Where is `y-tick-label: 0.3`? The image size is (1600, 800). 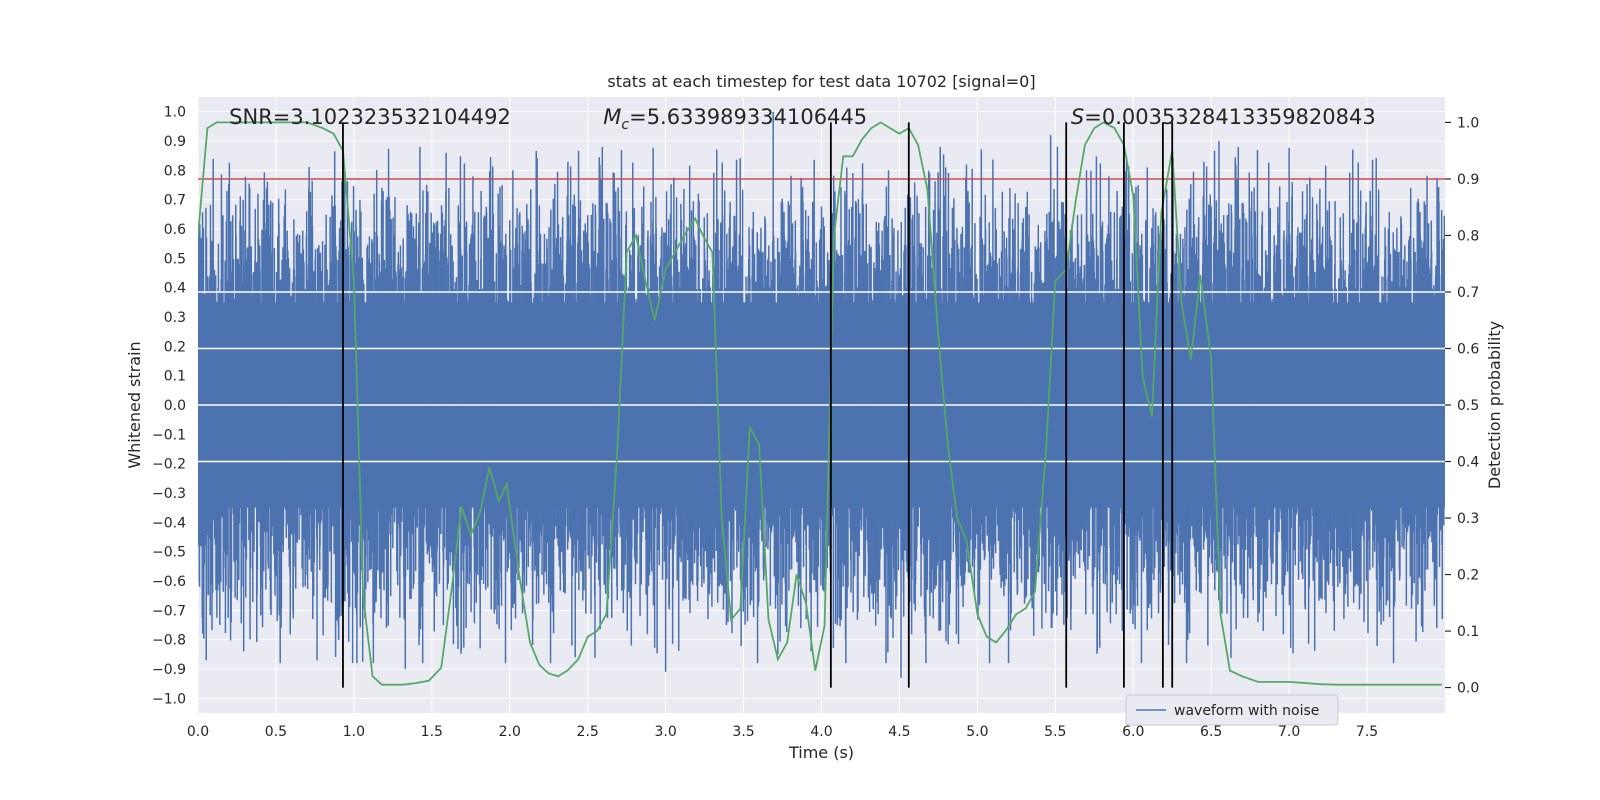
y-tick-label: 0.3 is located at coordinates (175, 318).